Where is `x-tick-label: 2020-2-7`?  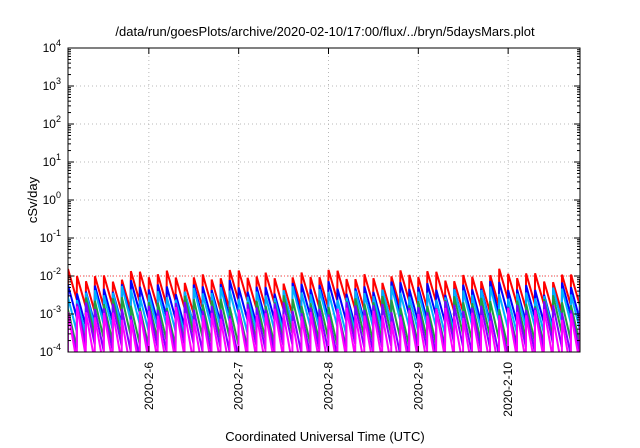
x-tick-label: 2020-2-7 is located at coordinates (239, 386).